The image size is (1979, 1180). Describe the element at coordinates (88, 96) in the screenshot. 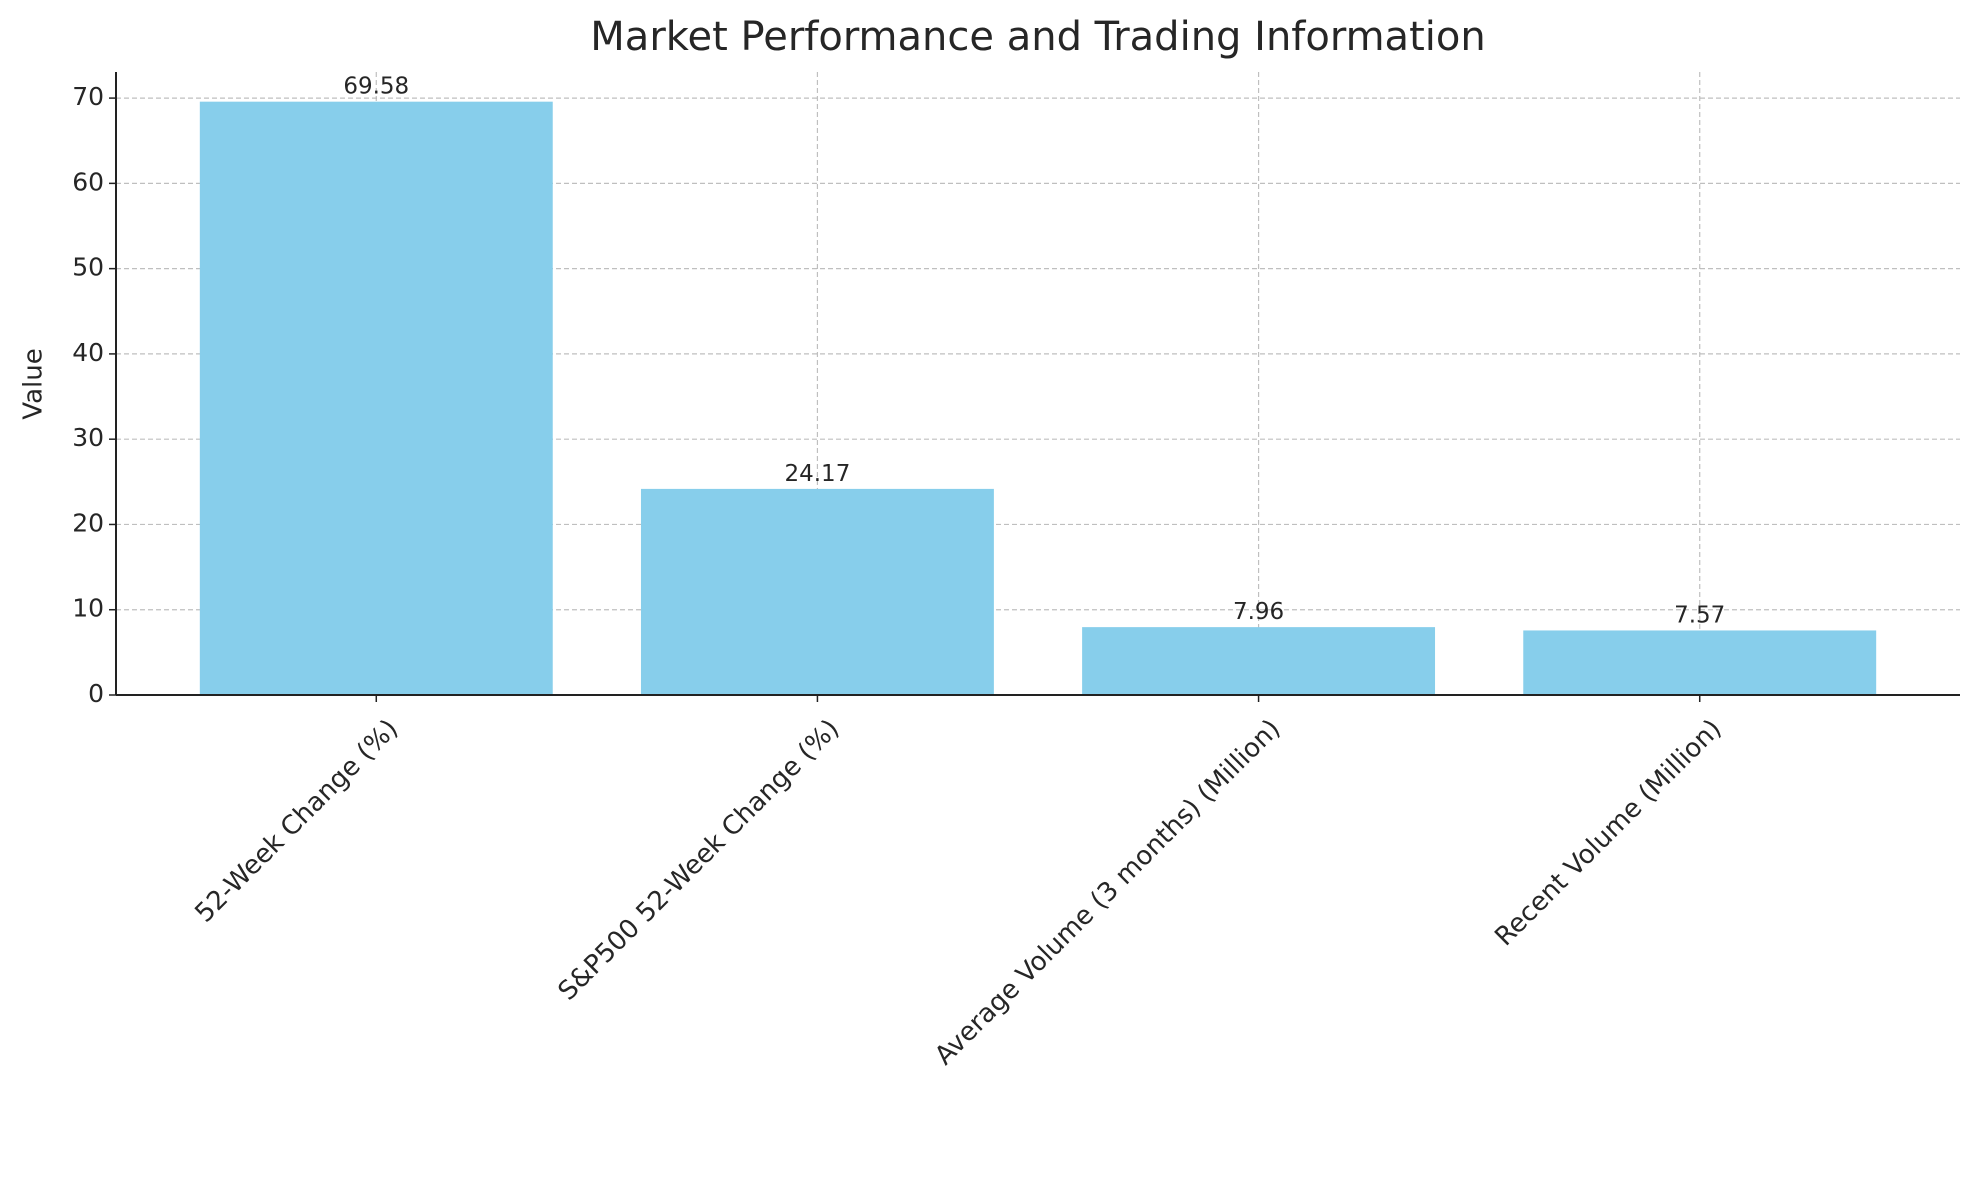

I see `y-tick-label: 70` at that location.